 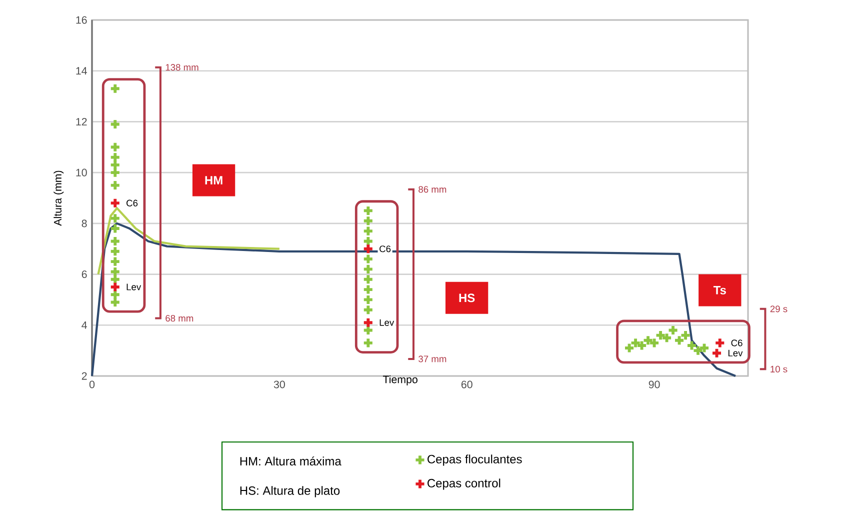 I want to click on legend-label: Cepas floculantes, so click(x=475, y=460).